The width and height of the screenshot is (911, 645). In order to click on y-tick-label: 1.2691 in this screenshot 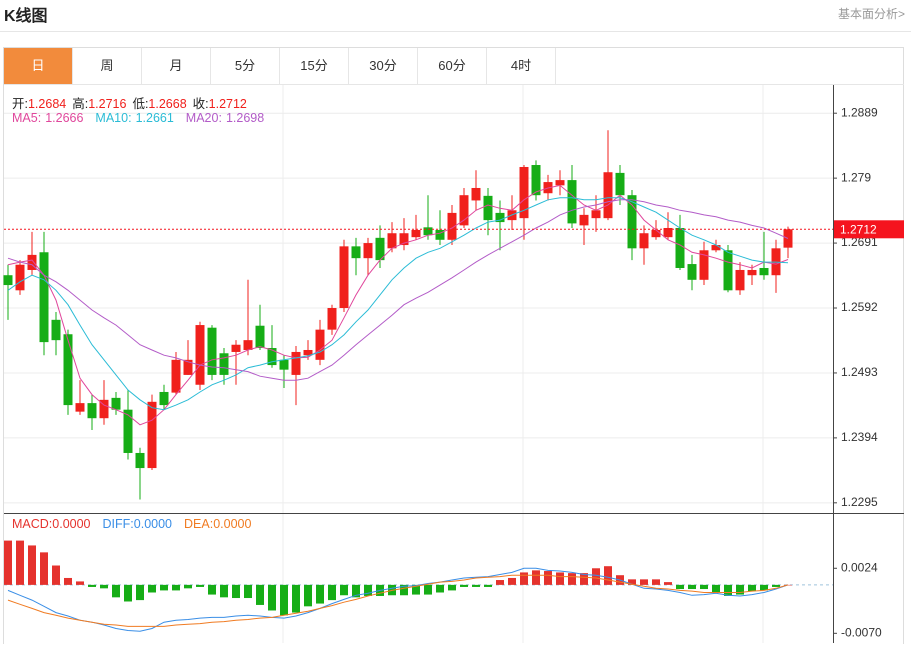, I will do `click(859, 242)`.